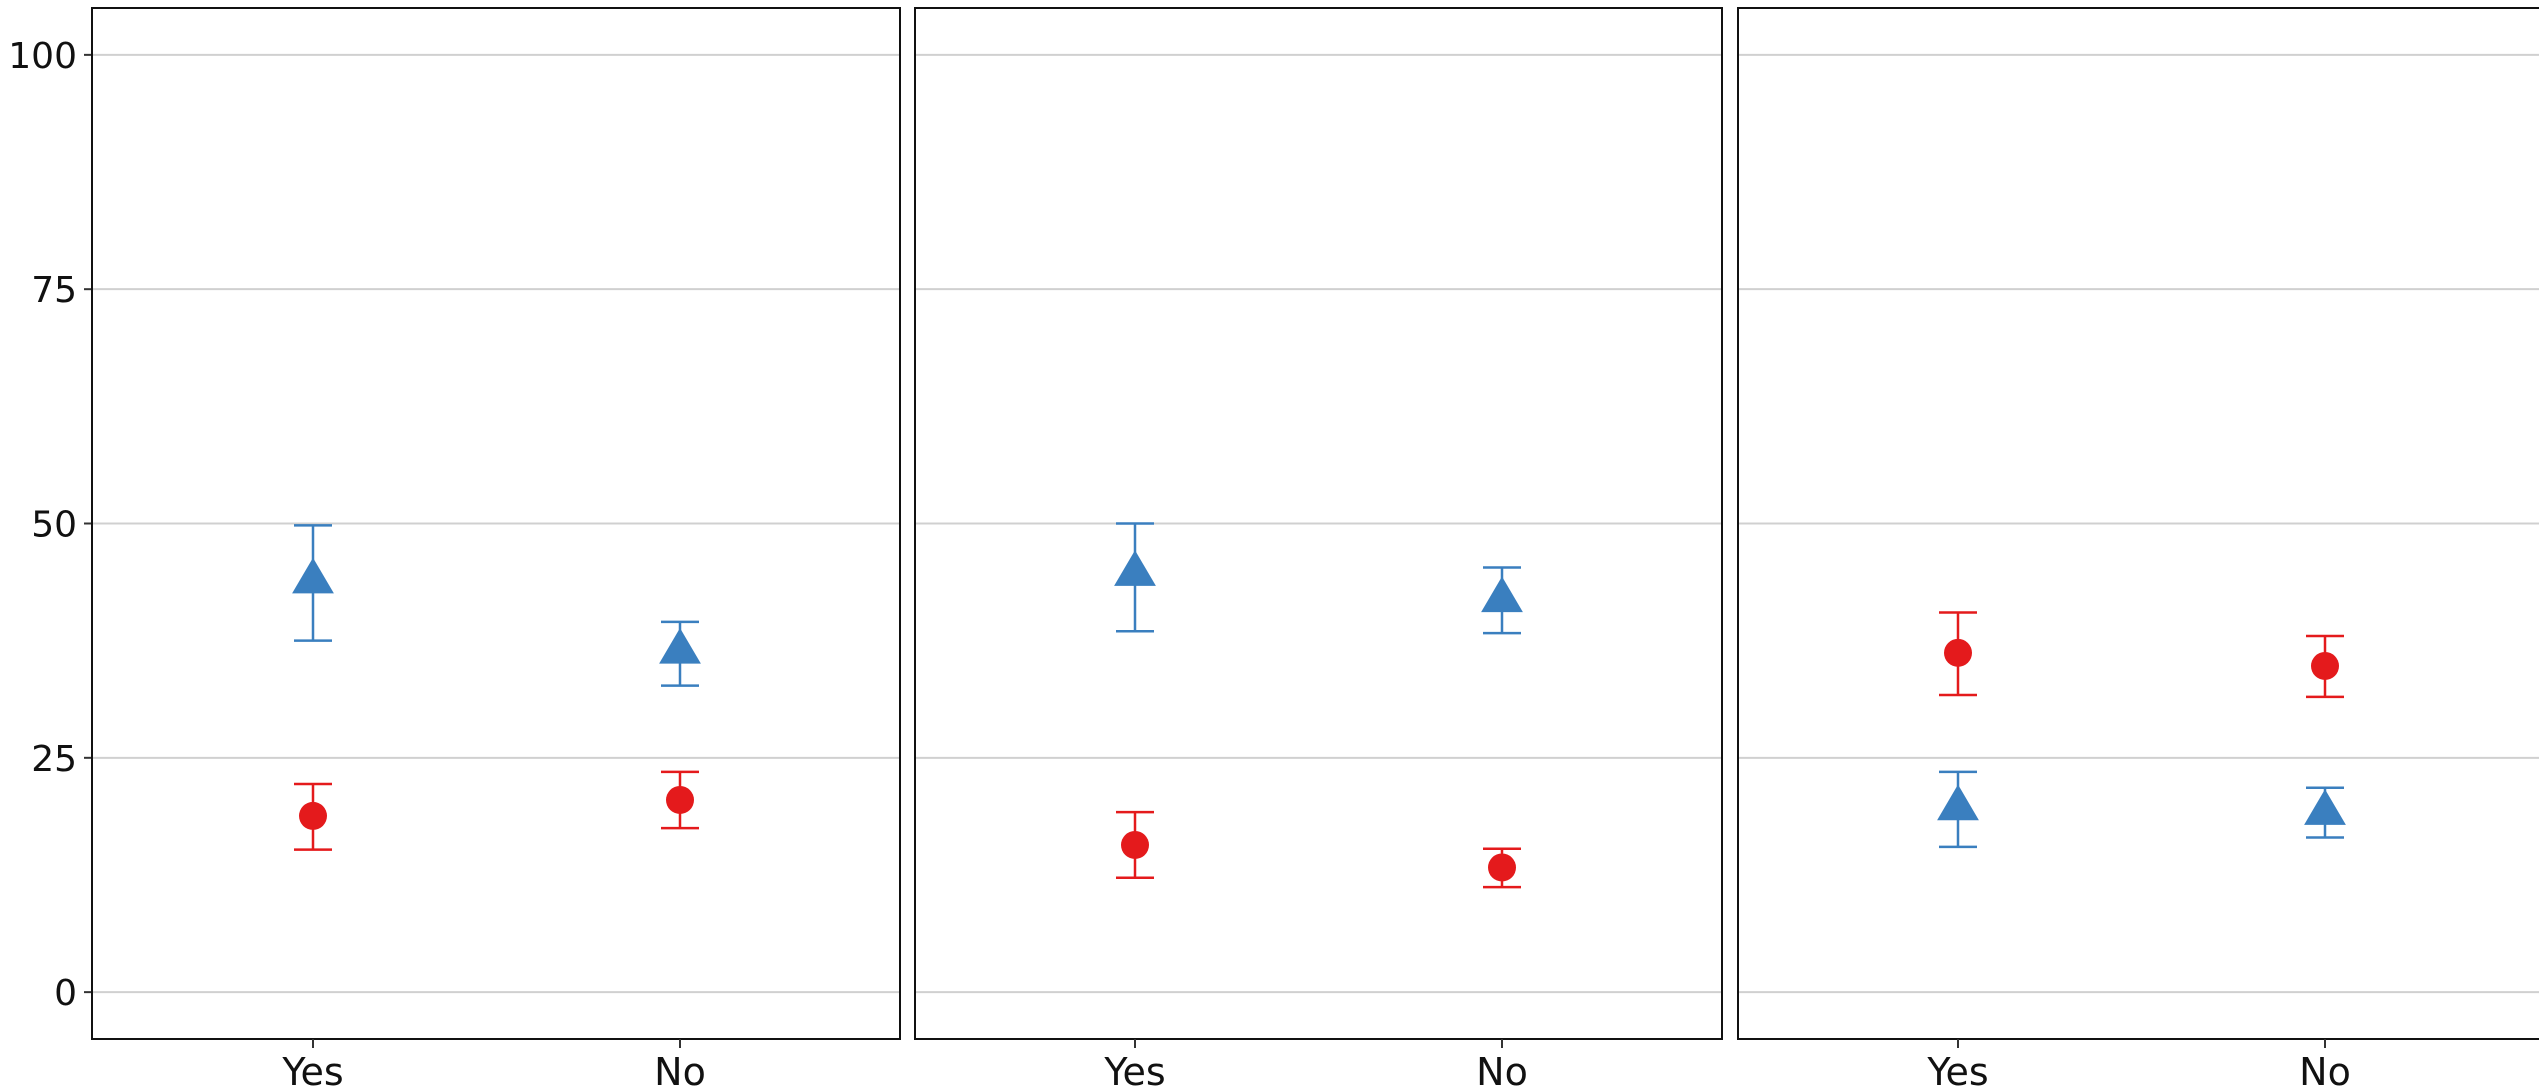  Describe the element at coordinates (54, 525) in the screenshot. I see `y-tick-label: 50` at that location.